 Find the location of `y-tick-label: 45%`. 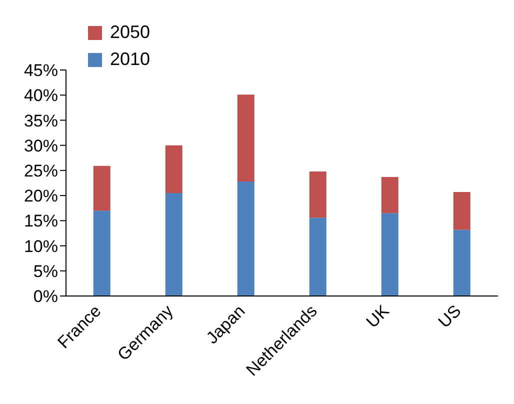

y-tick-label: 45% is located at coordinates (41, 70).